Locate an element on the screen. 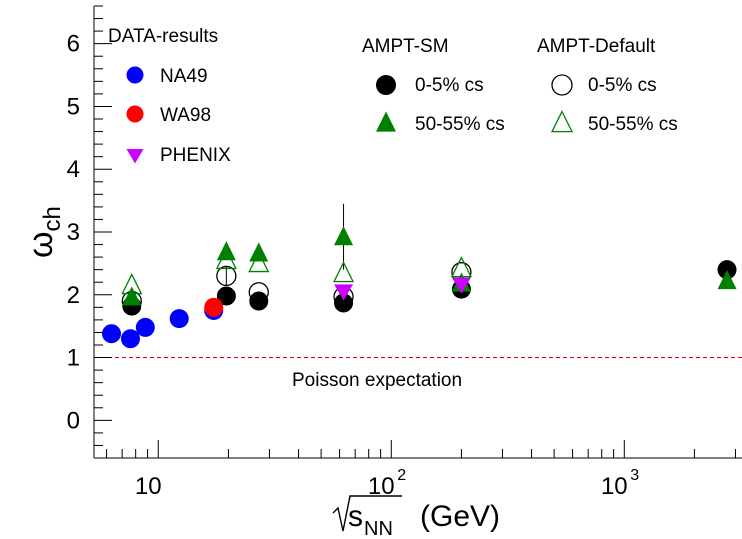 The width and height of the screenshot is (742, 539). legend-marker-sm-50-55-cs is located at coordinates (386, 121).